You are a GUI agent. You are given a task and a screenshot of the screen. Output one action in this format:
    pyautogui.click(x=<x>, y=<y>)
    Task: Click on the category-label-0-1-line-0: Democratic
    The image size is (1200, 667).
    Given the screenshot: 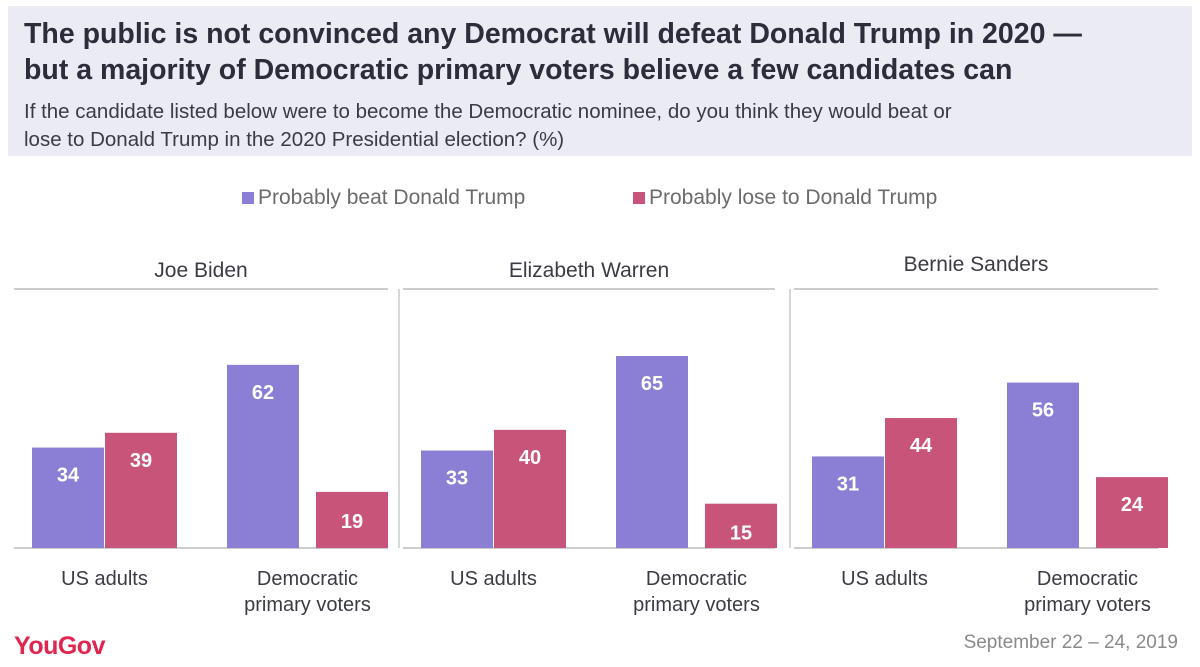 What is the action you would take?
    pyautogui.click(x=307, y=579)
    